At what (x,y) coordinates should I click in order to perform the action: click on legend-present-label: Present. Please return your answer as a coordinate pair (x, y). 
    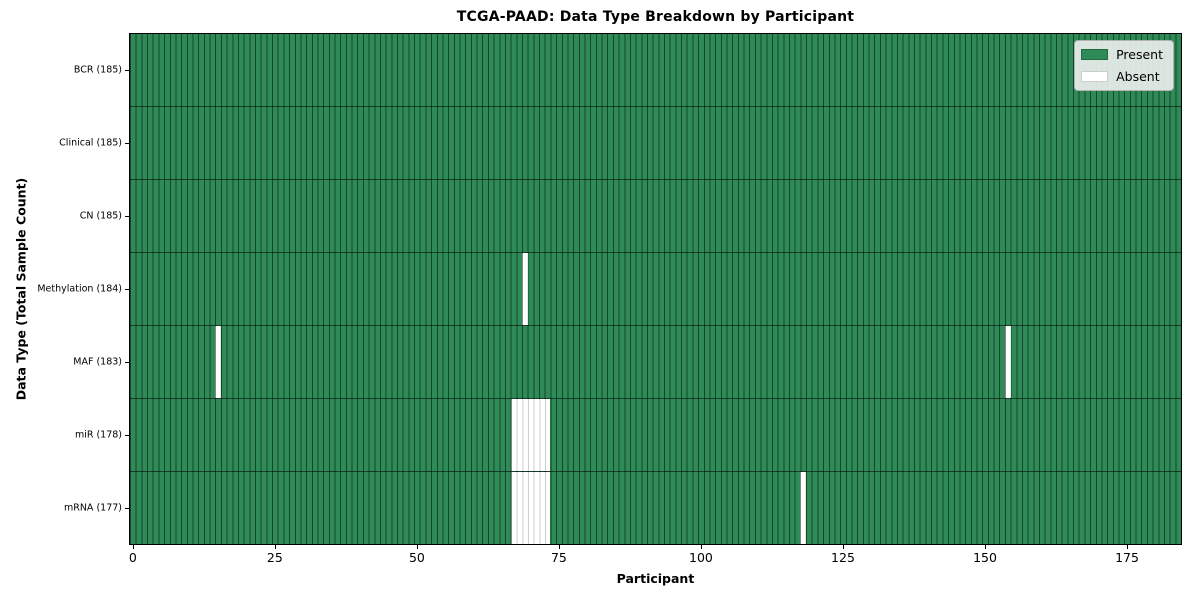
    Looking at the image, I should click on (1139, 54).